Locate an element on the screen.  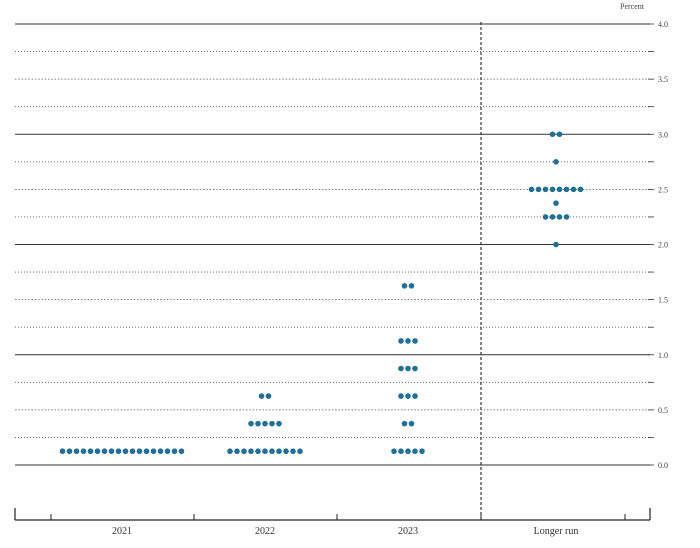
x-axis is located at coordinates (332, 514).